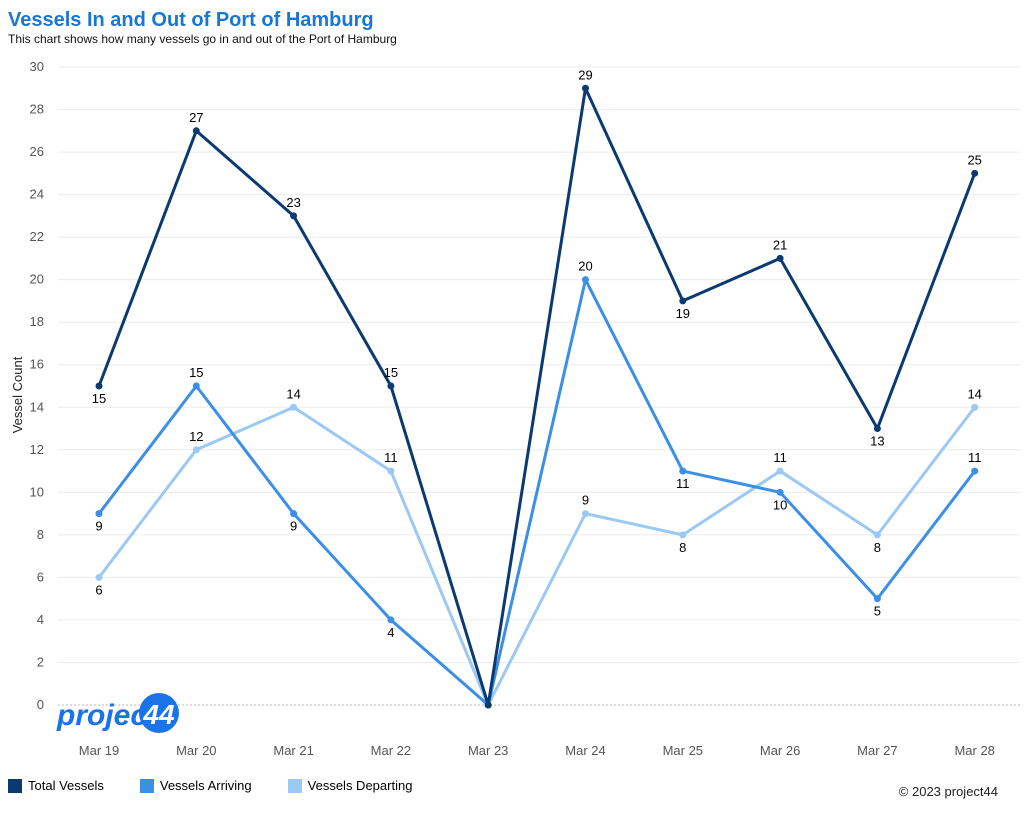 The width and height of the screenshot is (1024, 819). I want to click on x-tick-label: Mar 24, so click(585, 750).